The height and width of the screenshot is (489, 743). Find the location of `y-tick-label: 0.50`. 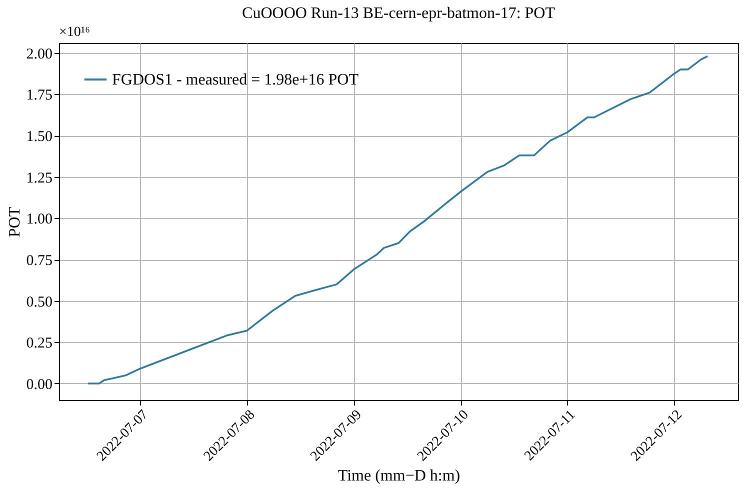

y-tick-label: 0.50 is located at coordinates (39, 302).